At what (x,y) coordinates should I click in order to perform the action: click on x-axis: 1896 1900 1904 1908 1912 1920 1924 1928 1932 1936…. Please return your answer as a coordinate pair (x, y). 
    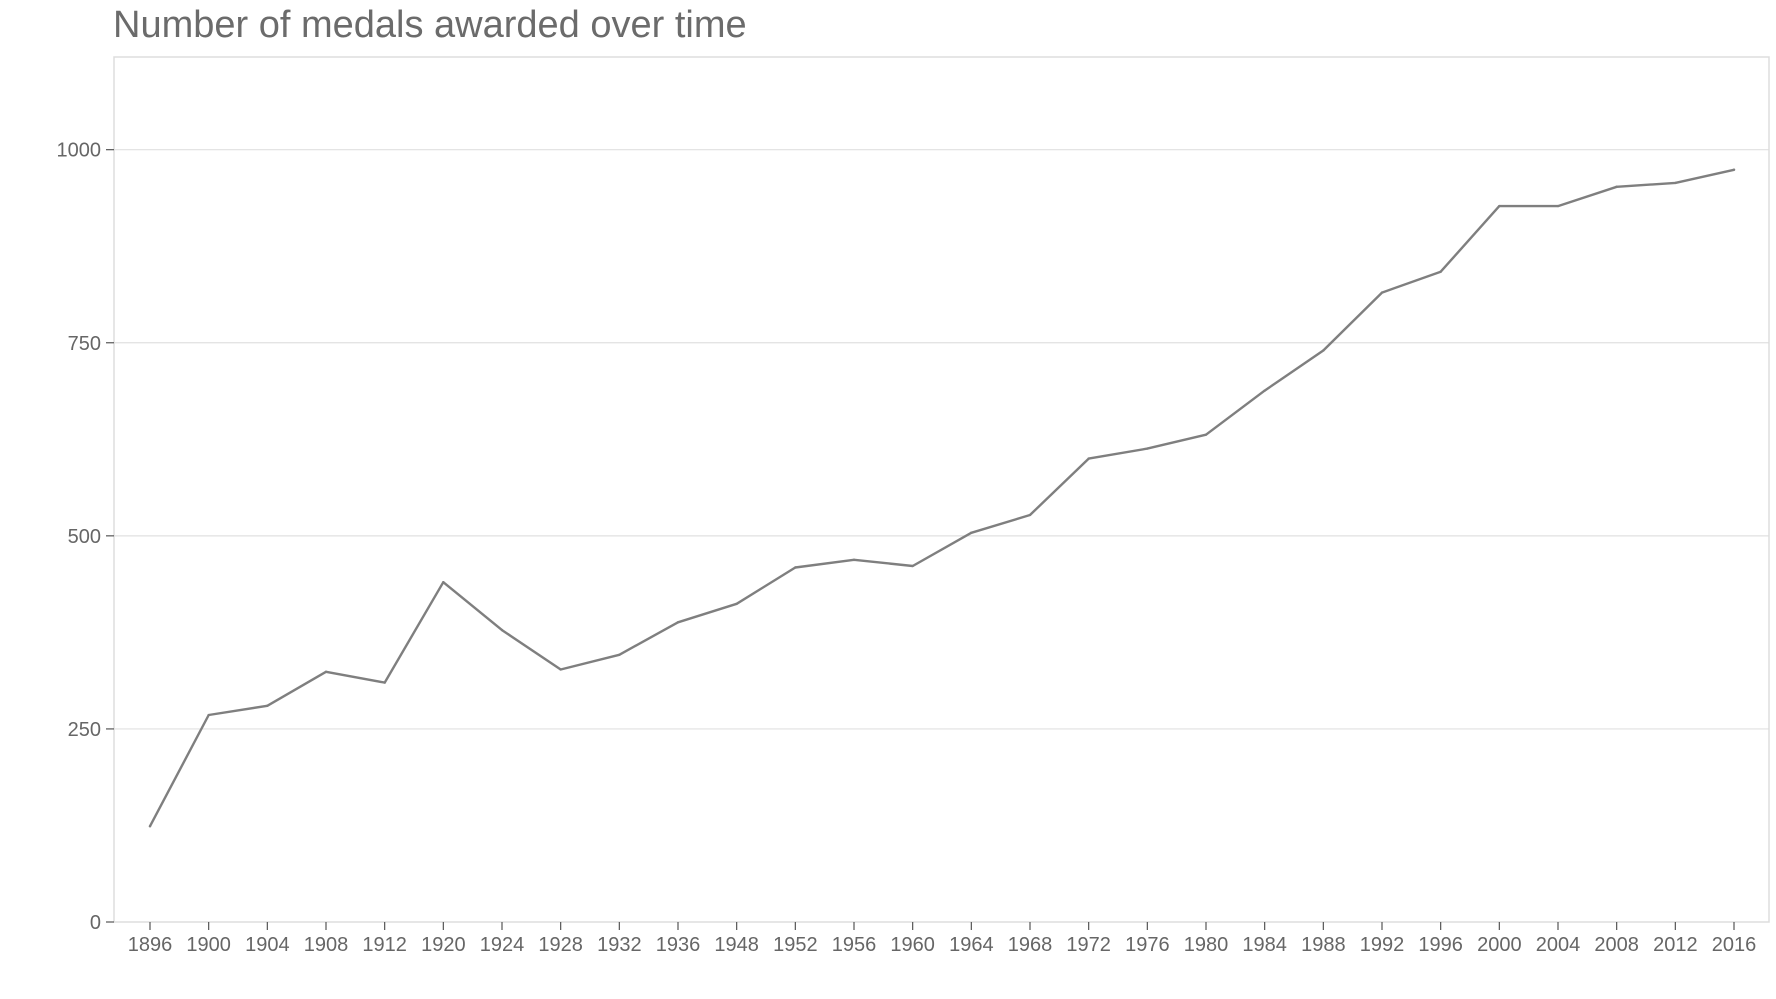
    Looking at the image, I should click on (942, 939).